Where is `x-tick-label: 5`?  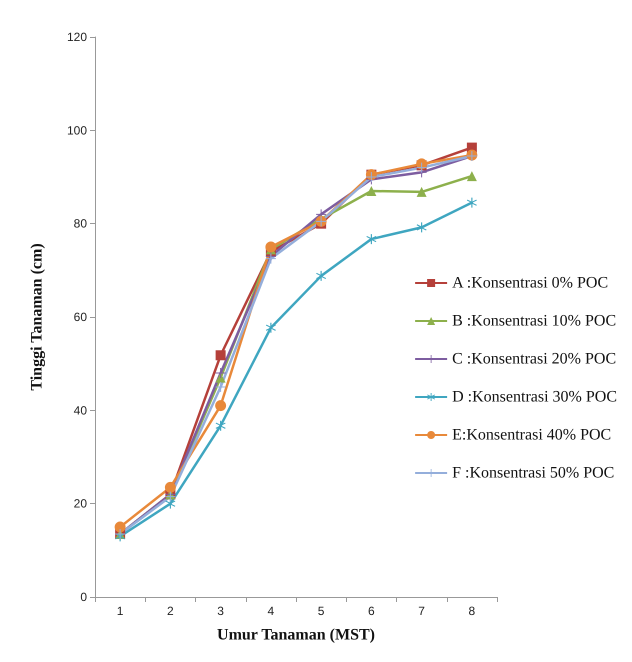 x-tick-label: 5 is located at coordinates (321, 611).